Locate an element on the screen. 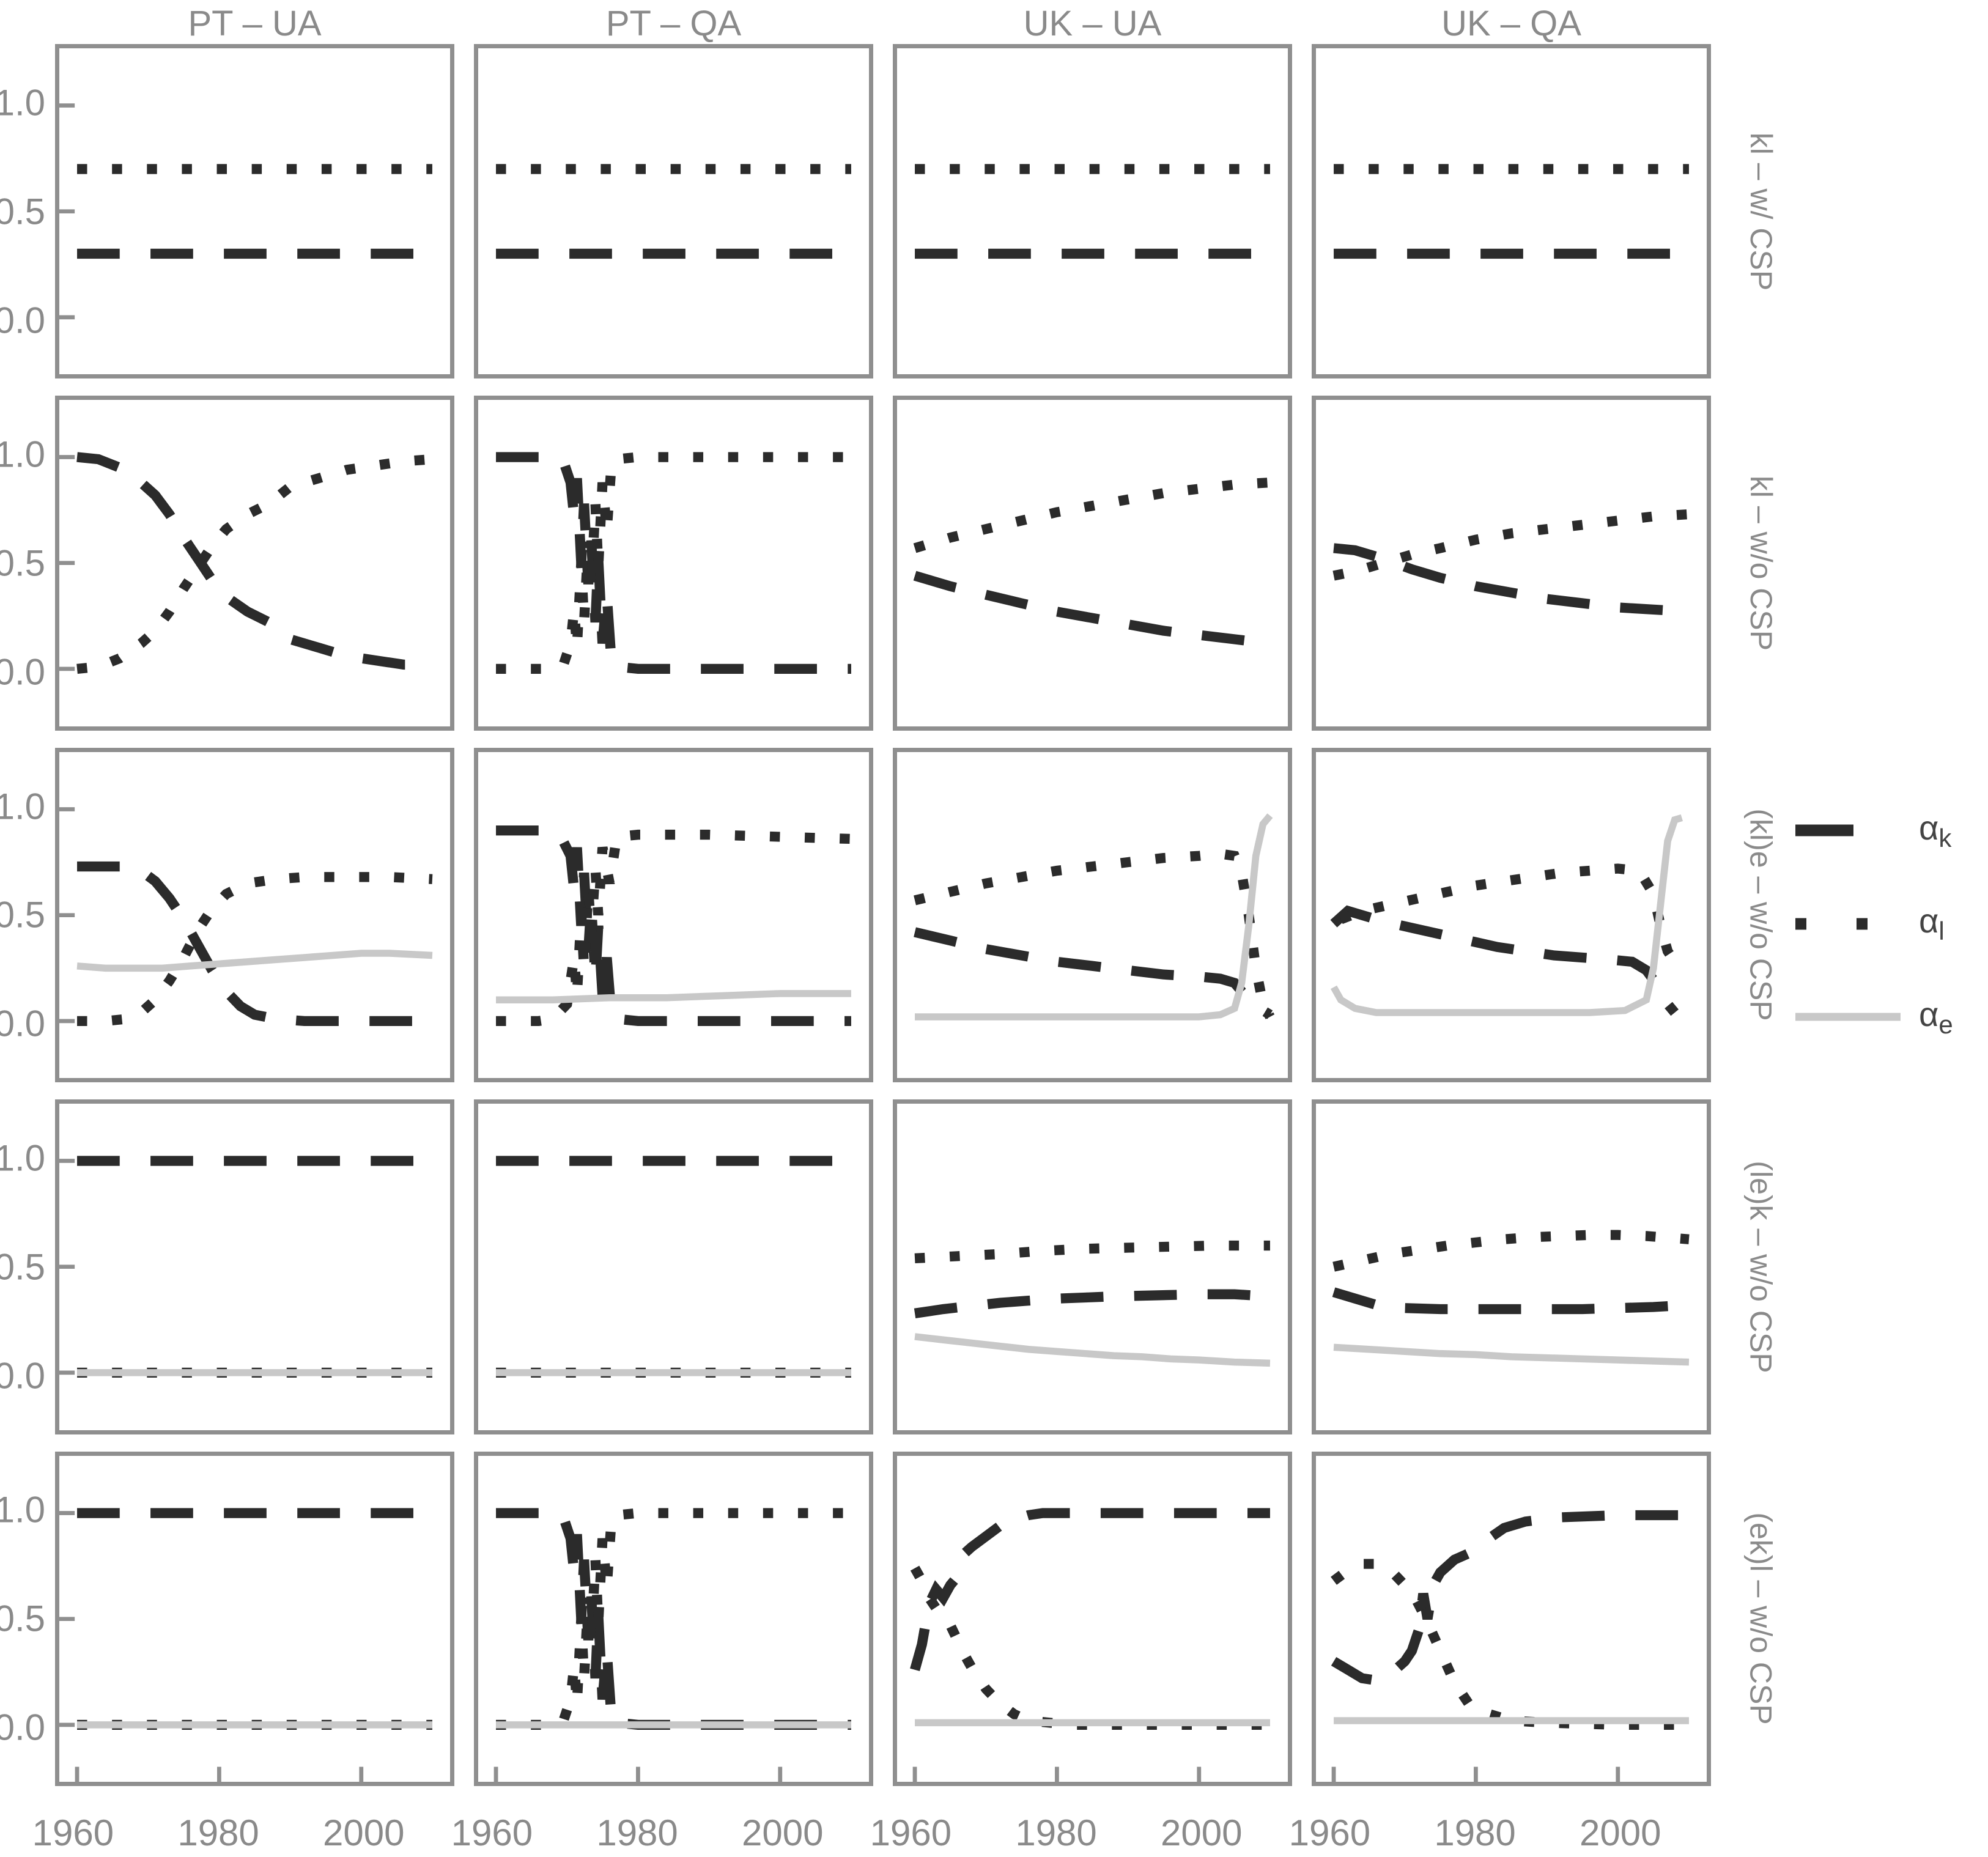 This screenshot has width=1988, height=1857. x-axis-labels-col-4: 1960 1980 2000 is located at coordinates (1500, 1830).